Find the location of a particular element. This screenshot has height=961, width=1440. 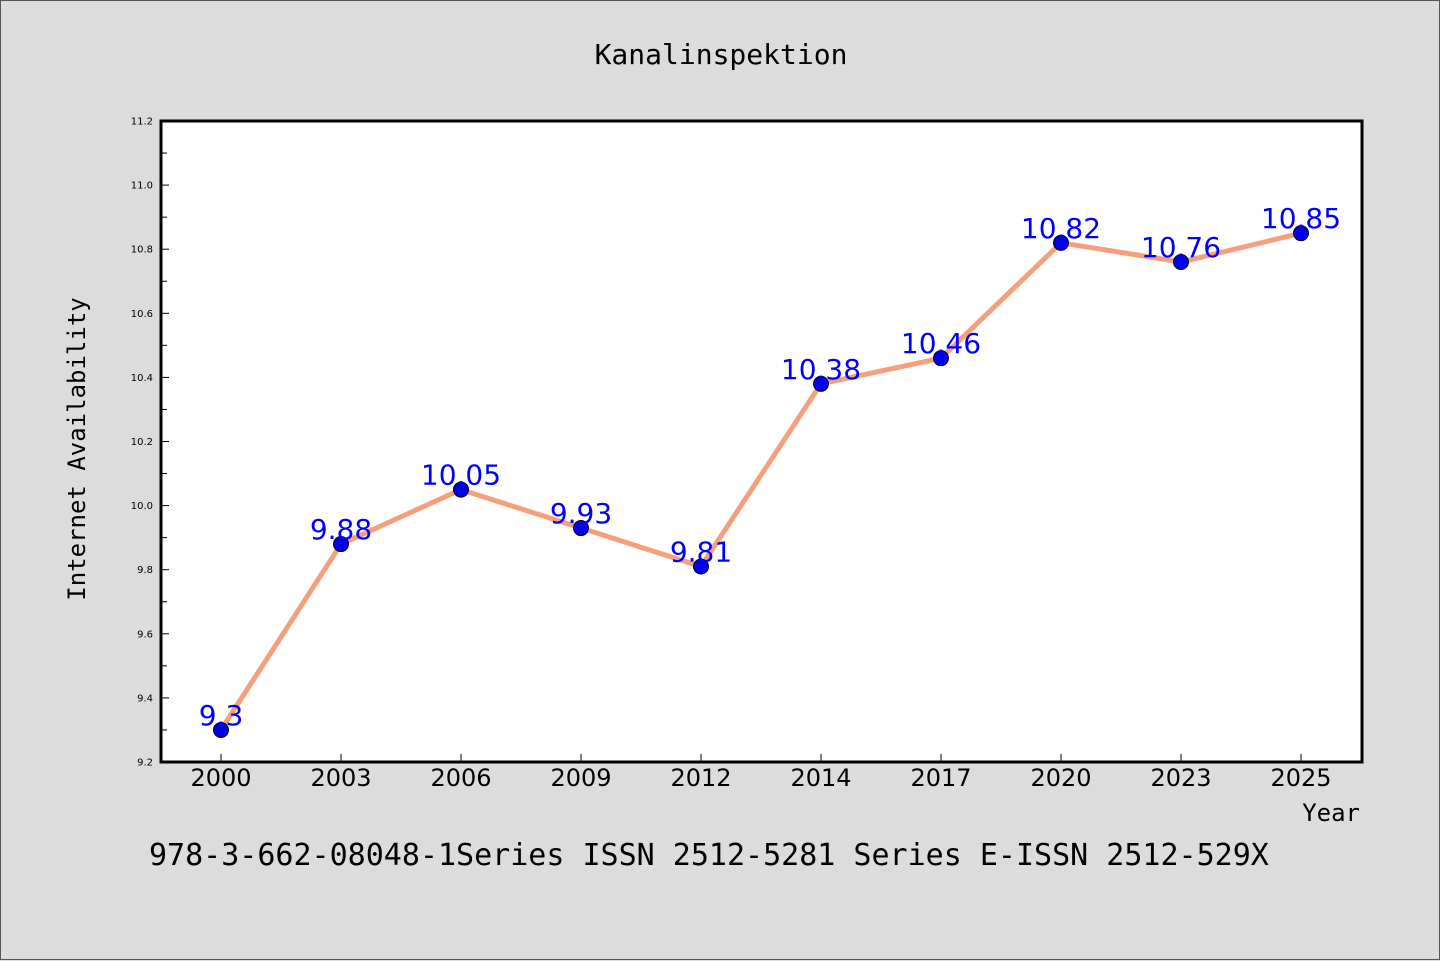

x-tick-label: 2020 is located at coordinates (1060, 778).